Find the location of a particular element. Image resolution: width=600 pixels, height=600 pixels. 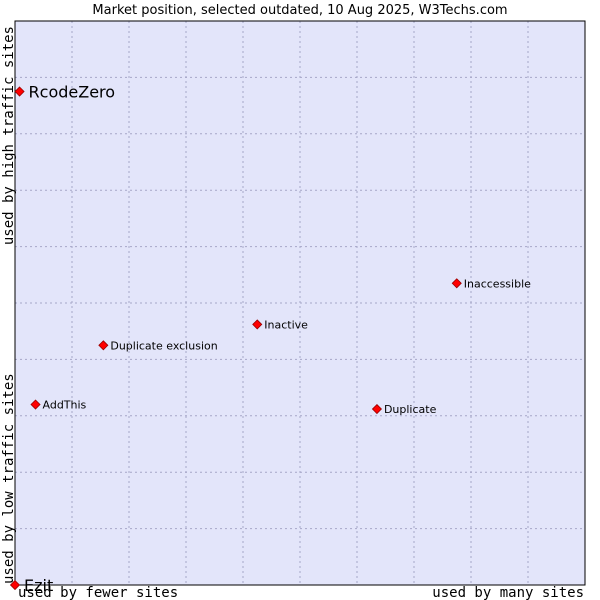

y-axis-label-top: used by high traffic sites is located at coordinates (9, 135).